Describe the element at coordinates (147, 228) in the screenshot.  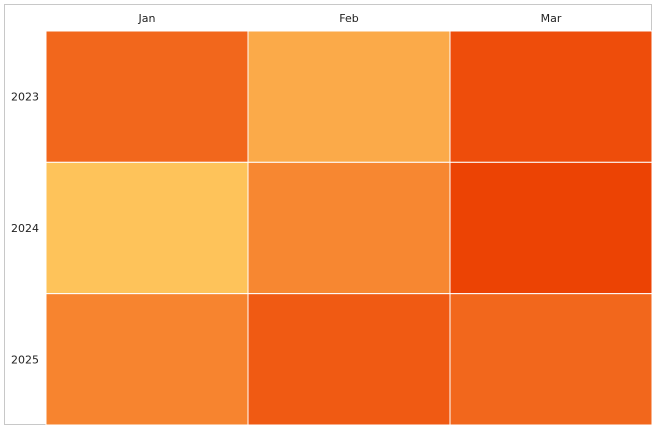
I see `heatmap-cell-2024-jan` at that location.